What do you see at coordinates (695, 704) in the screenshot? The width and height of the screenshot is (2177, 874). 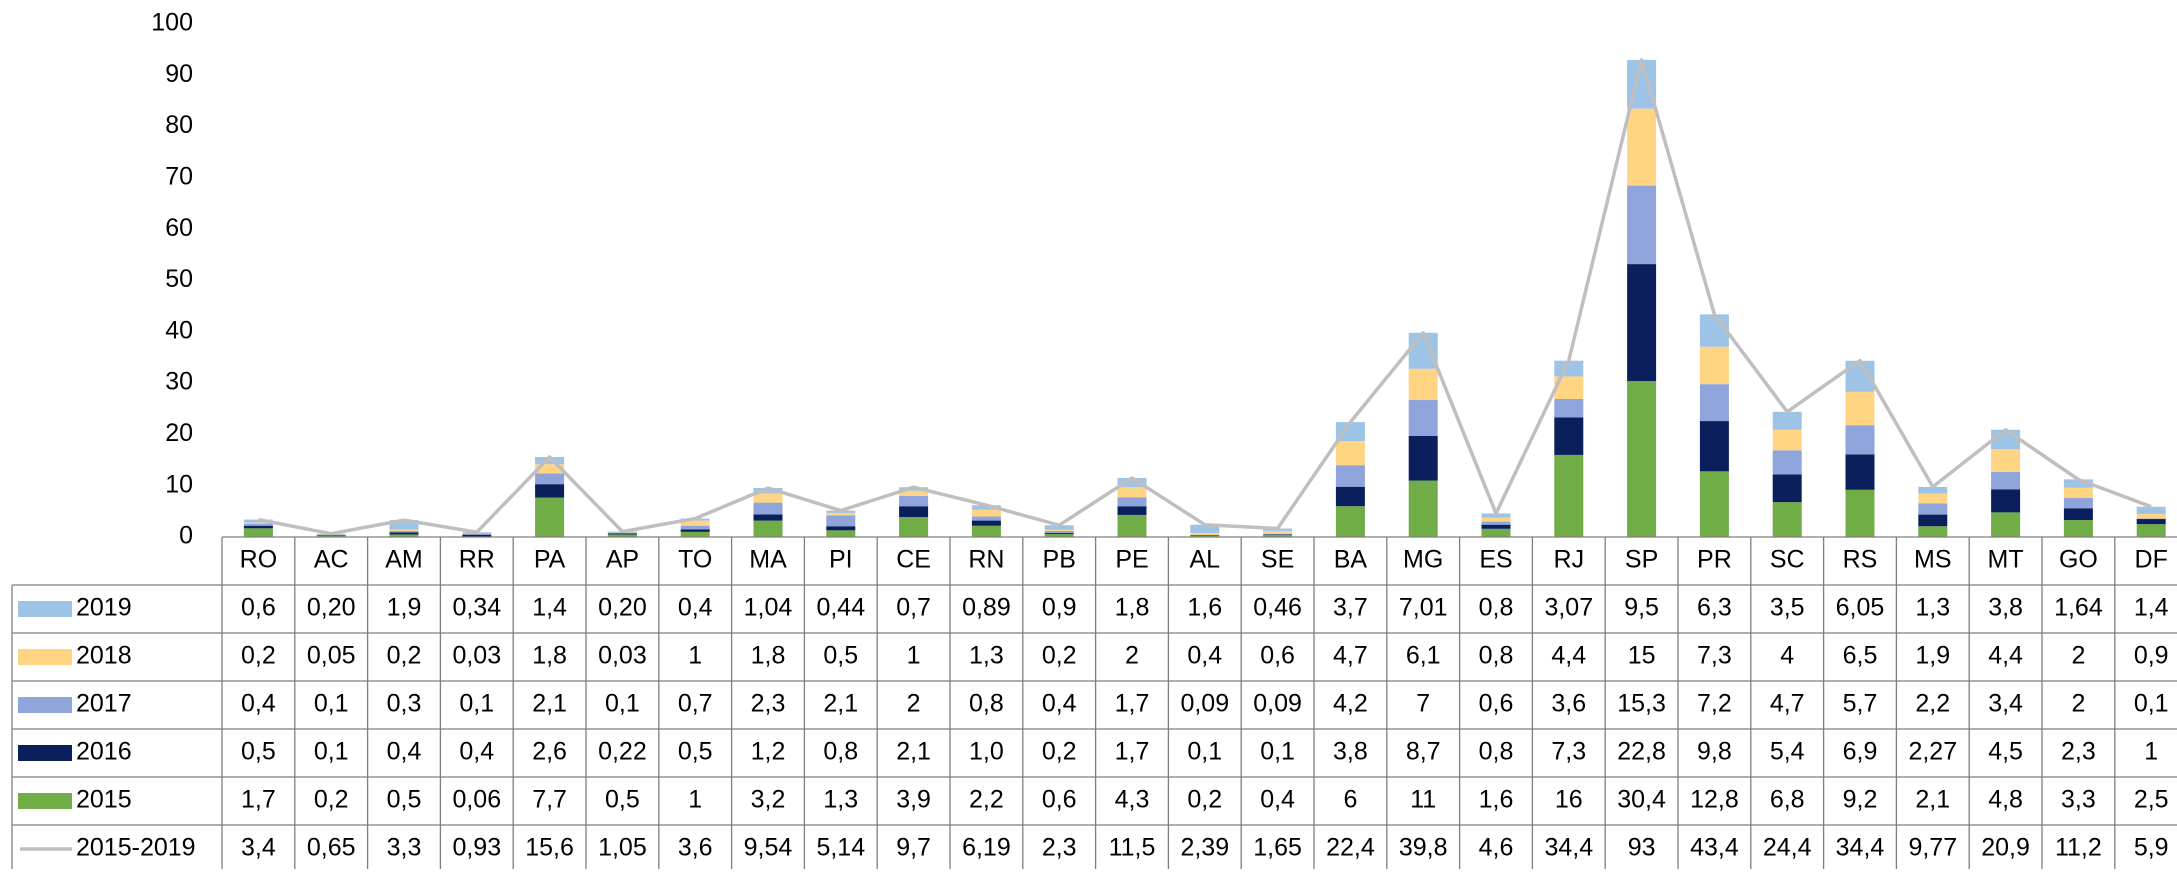 I see `table-cell-2017-TO: 0,7` at bounding box center [695, 704].